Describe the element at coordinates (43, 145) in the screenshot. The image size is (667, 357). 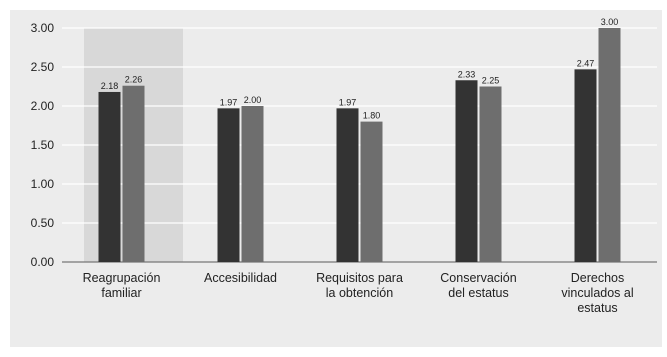
I see `y-tick-label: 1.50` at that location.